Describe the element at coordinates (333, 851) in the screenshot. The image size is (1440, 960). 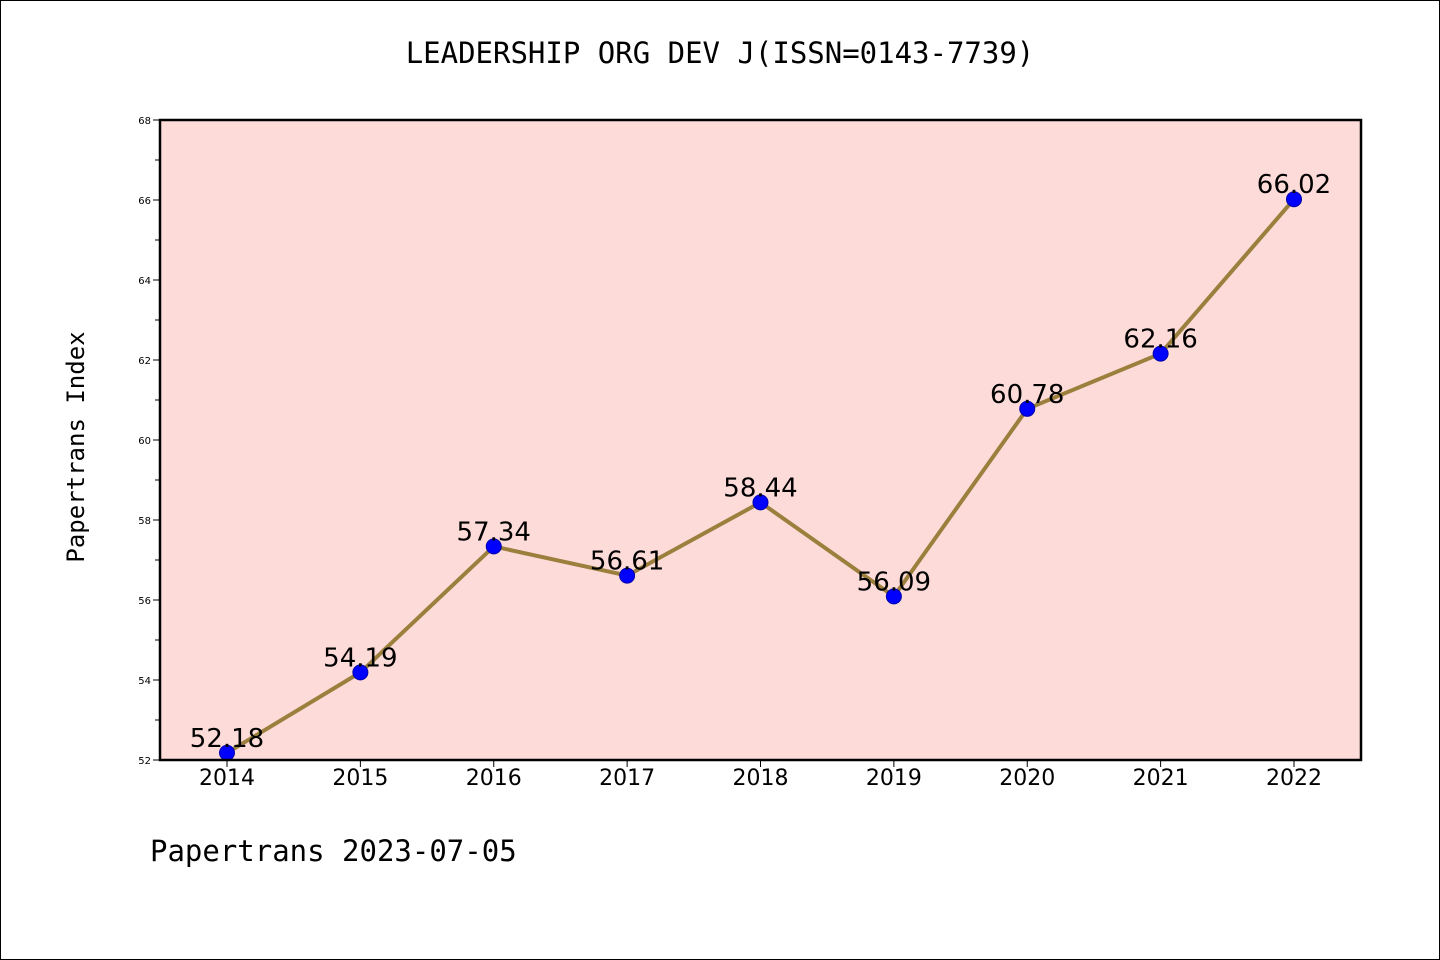
I see `footer-credit: Papertrans 2023-07-05` at that location.